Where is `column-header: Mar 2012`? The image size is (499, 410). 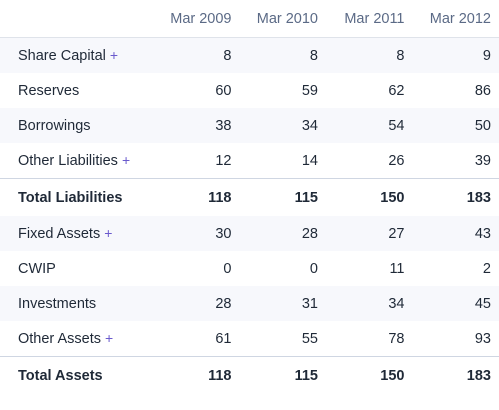
column-header: Mar 2012 is located at coordinates (455, 19).